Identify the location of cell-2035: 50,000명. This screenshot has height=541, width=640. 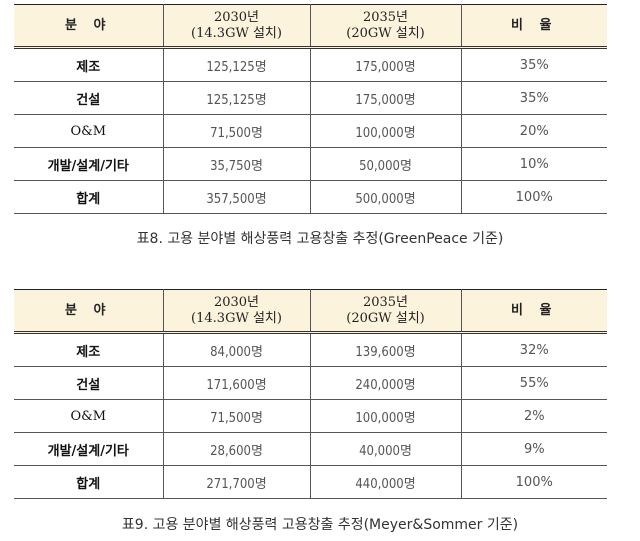
(385, 164).